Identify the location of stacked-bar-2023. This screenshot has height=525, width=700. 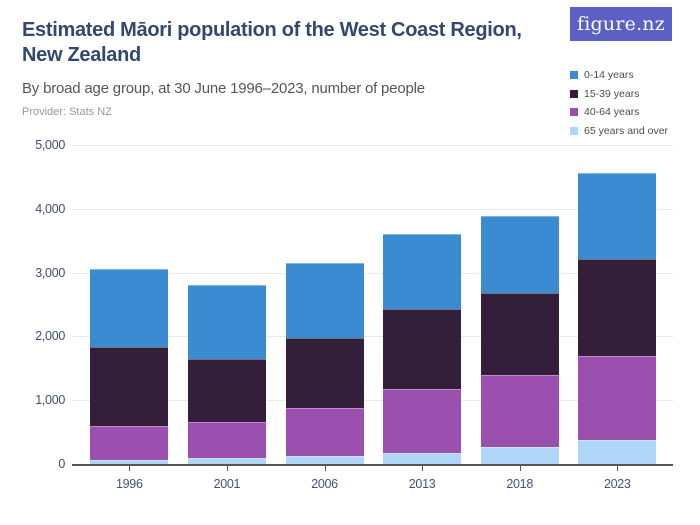
(617, 318).